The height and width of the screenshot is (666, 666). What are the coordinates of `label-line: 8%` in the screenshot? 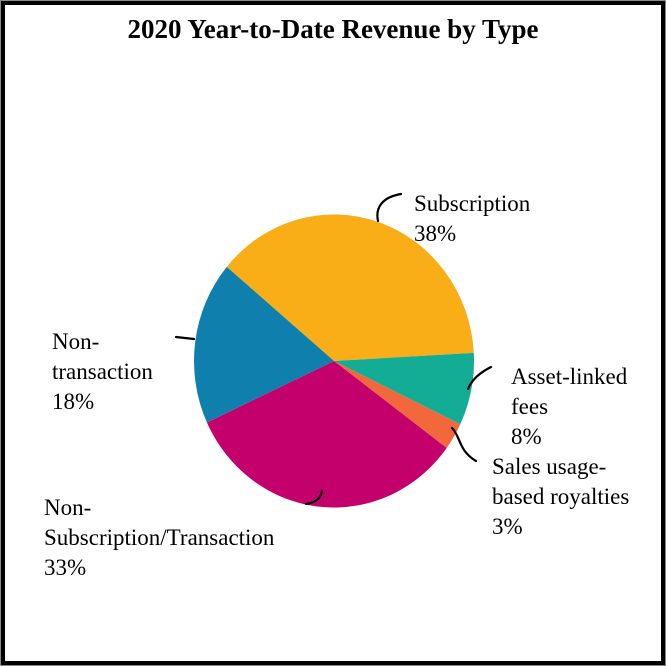 It's located at (526, 436).